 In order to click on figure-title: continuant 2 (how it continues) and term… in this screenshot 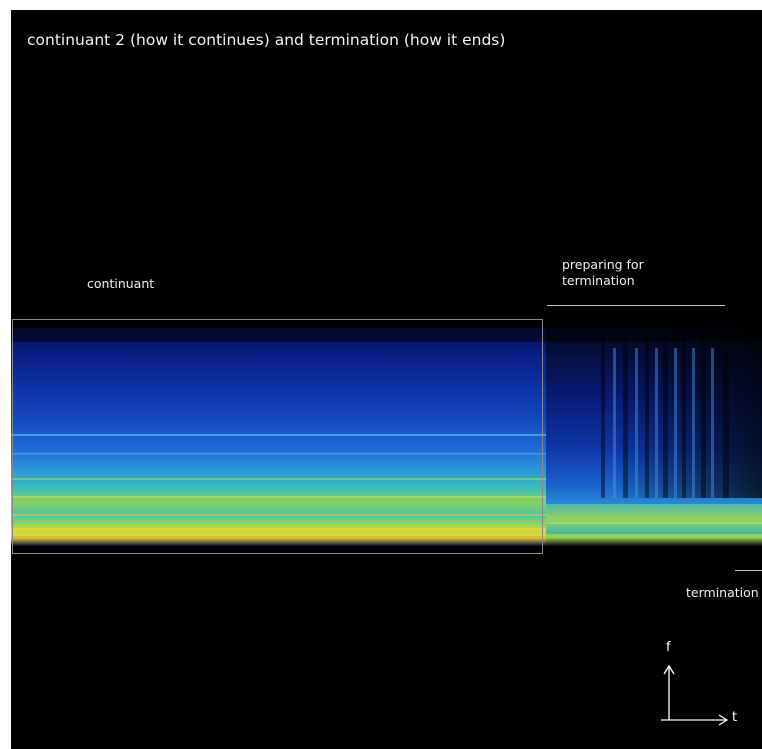, I will do `click(266, 40)`.